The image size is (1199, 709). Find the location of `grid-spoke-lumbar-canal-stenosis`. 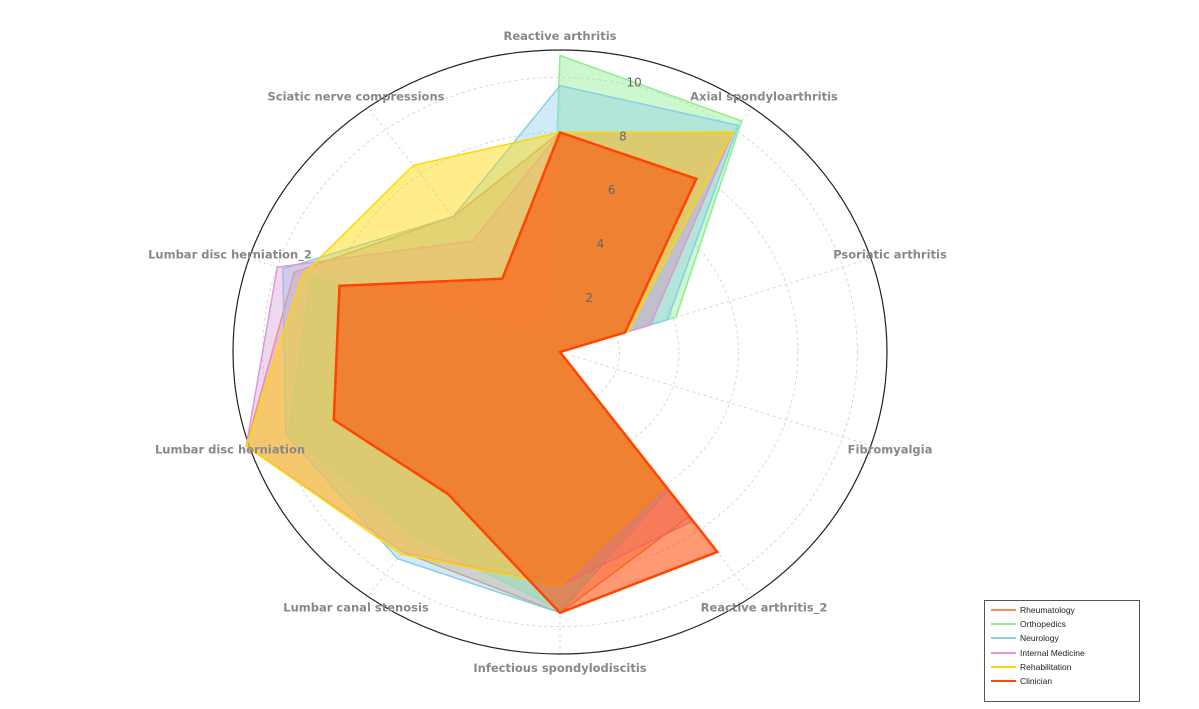

grid-spoke-lumbar-canal-stenosis is located at coordinates (464, 474).